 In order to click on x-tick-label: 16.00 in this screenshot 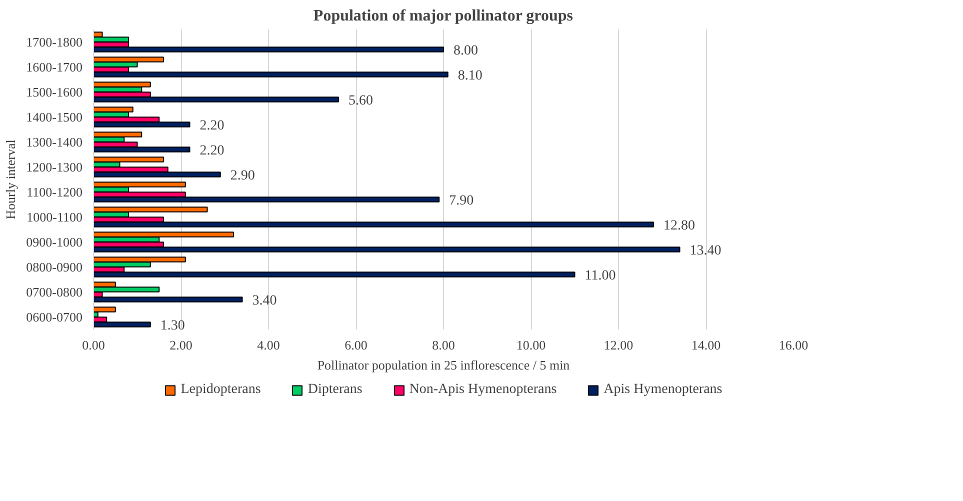, I will do `click(793, 345)`.